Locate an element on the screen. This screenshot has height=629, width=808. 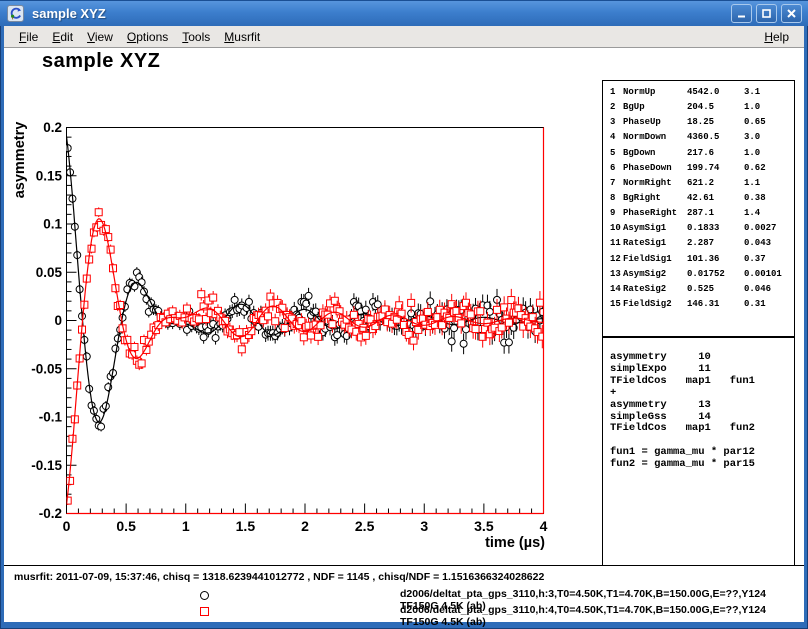
menu-item-file: File is located at coordinates (29, 36).